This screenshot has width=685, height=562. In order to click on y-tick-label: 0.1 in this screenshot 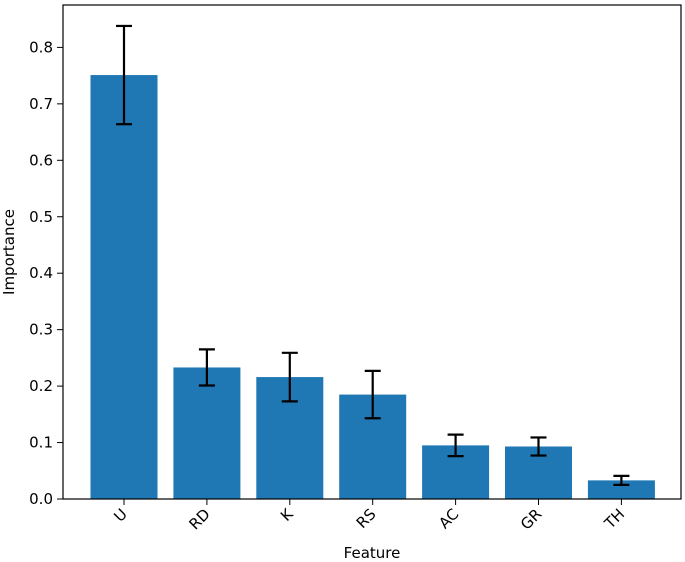, I will do `click(41, 443)`.